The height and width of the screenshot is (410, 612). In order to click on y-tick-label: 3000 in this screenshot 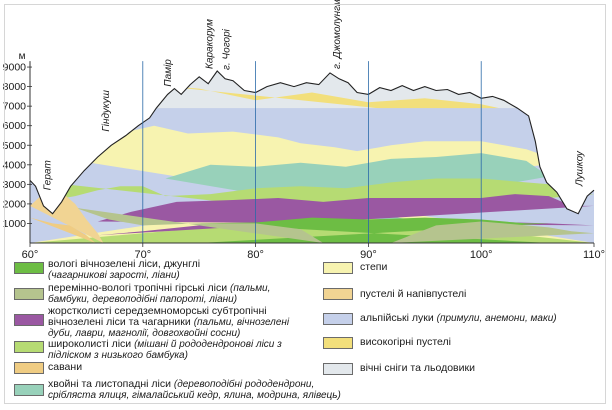, I will do `click(15, 185)`.